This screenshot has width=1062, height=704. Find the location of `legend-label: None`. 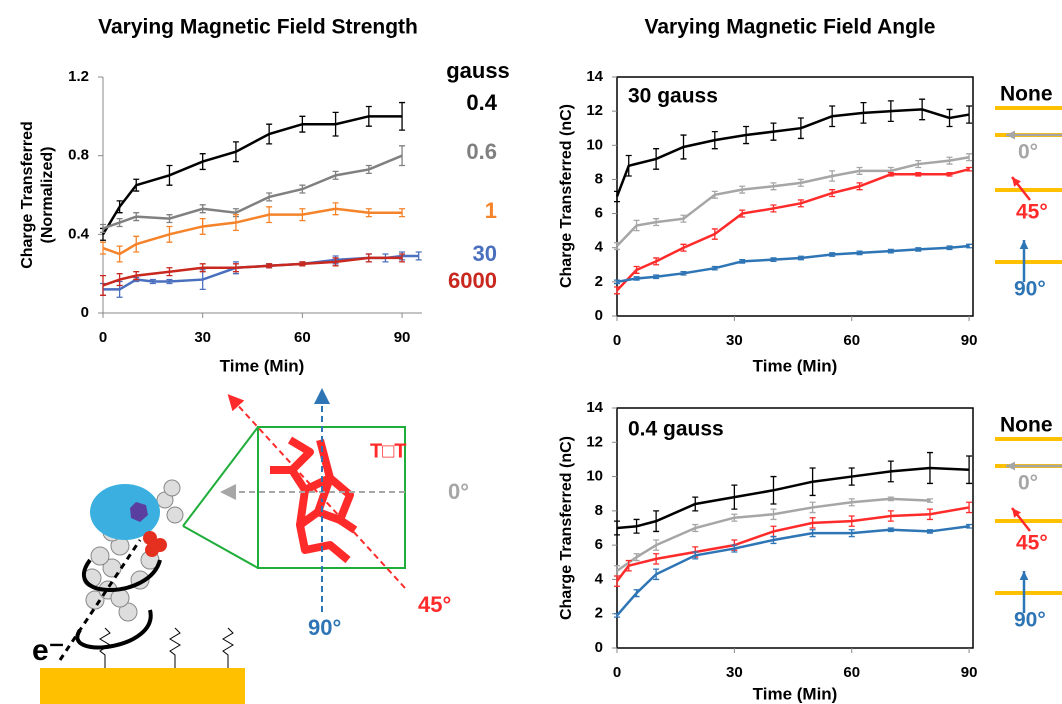

legend-label: None is located at coordinates (1026, 425).